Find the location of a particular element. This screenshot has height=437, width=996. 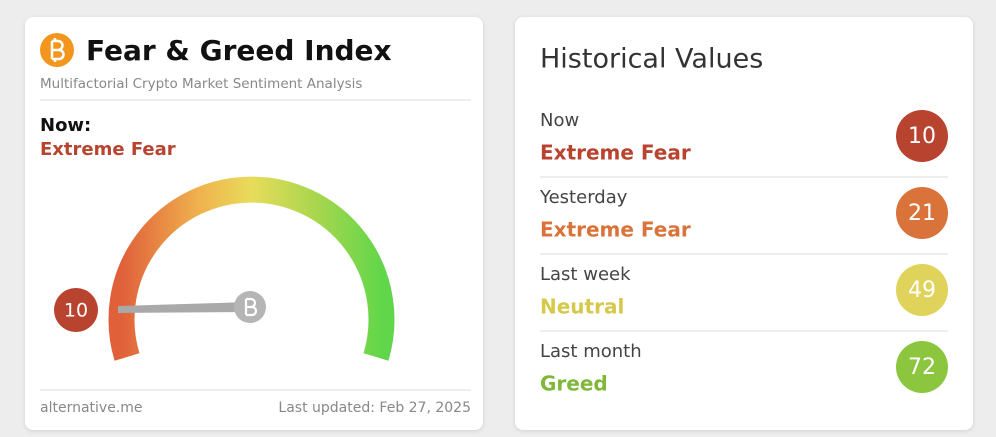

source: alternative.me is located at coordinates (91, 408).